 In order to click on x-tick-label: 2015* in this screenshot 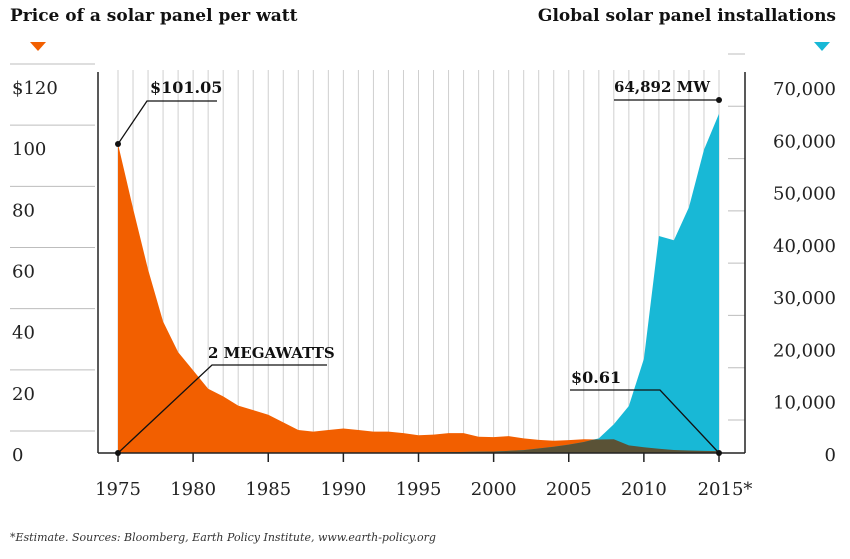, I will do `click(725, 489)`.